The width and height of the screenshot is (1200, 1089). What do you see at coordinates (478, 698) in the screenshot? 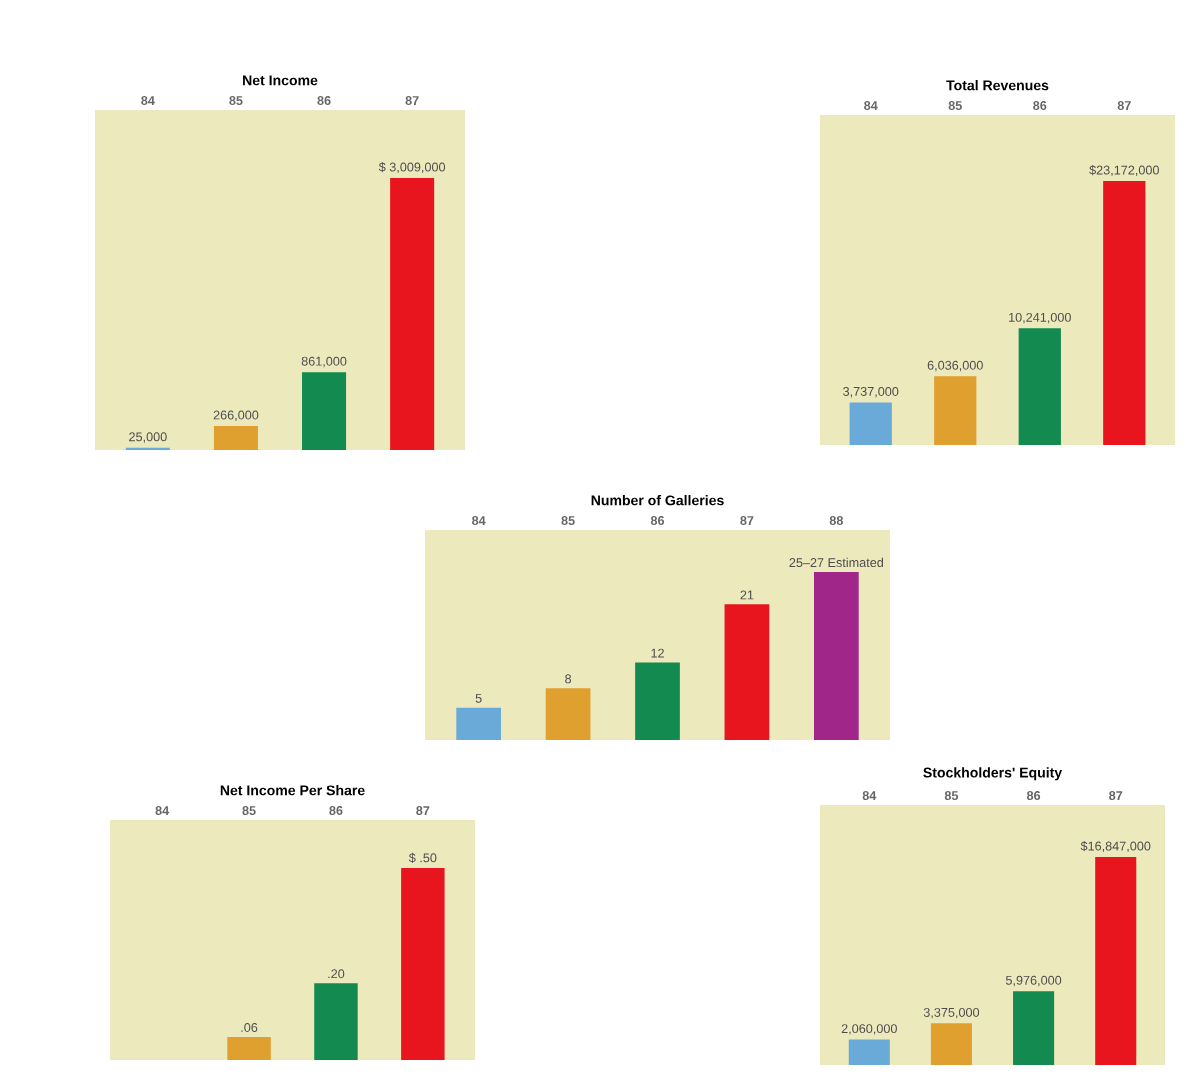
I see `data-label: 5` at bounding box center [478, 698].